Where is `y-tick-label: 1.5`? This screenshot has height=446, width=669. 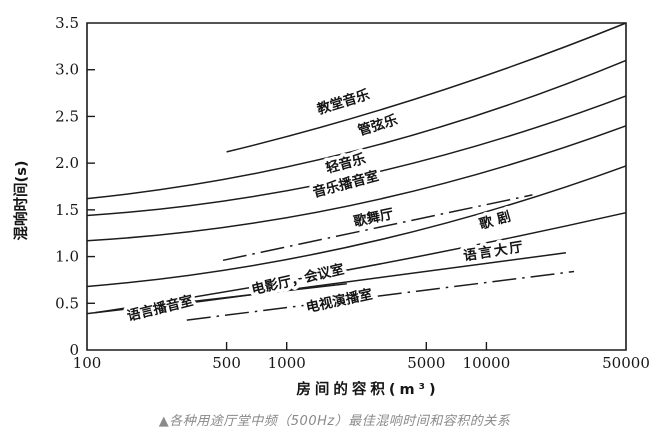 y-tick-label: 1.5 is located at coordinates (67, 210).